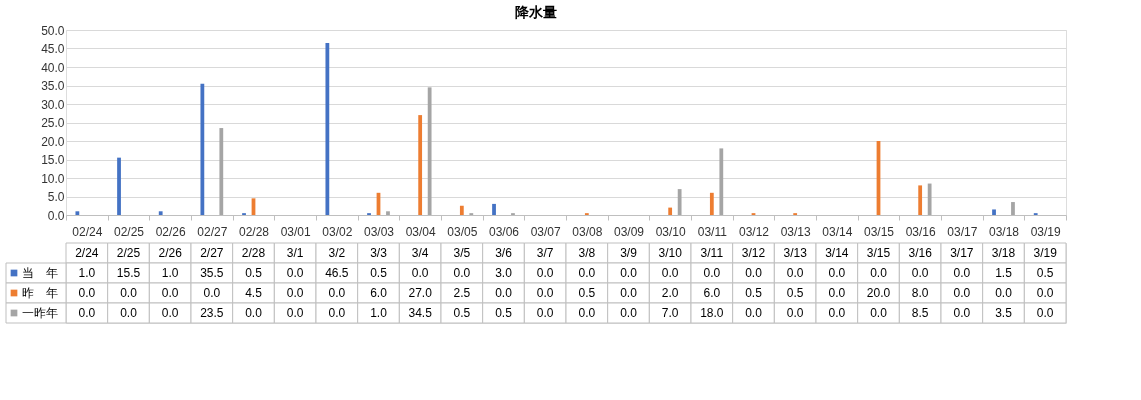 This screenshot has width=1141, height=400. What do you see at coordinates (53, 160) in the screenshot?
I see `y-tick-label: 15.0` at bounding box center [53, 160].